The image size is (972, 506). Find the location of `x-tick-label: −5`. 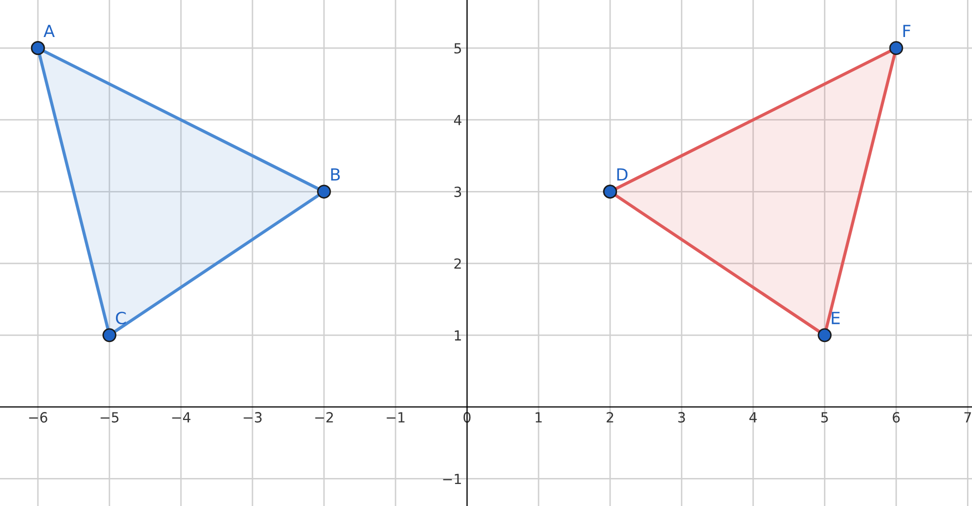

x-tick-label: −5 is located at coordinates (109, 417).